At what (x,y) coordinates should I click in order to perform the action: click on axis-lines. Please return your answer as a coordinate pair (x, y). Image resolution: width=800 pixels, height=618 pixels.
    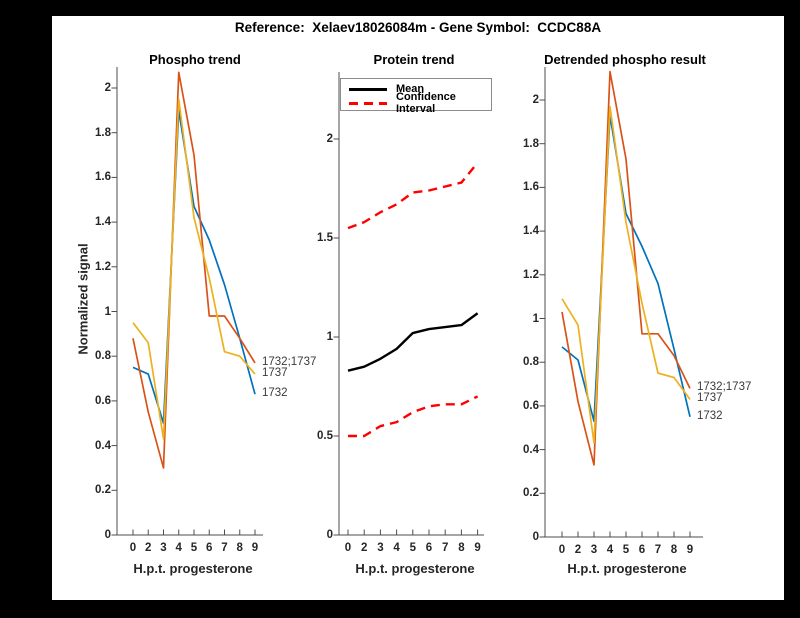
    Looking at the image, I should click on (411, 304).